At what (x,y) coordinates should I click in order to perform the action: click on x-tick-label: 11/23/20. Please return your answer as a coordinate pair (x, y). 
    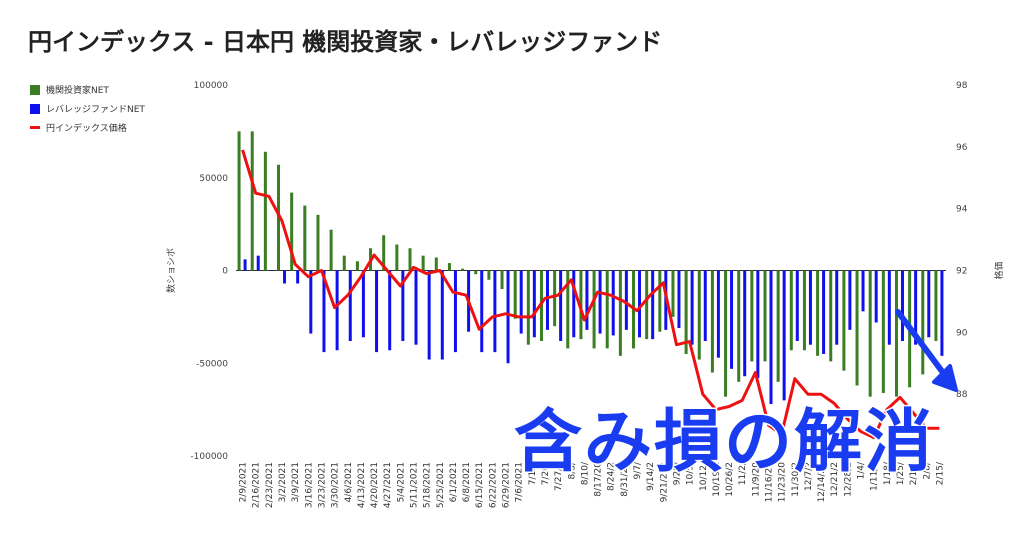
    Looking at the image, I should click on (783, 482).